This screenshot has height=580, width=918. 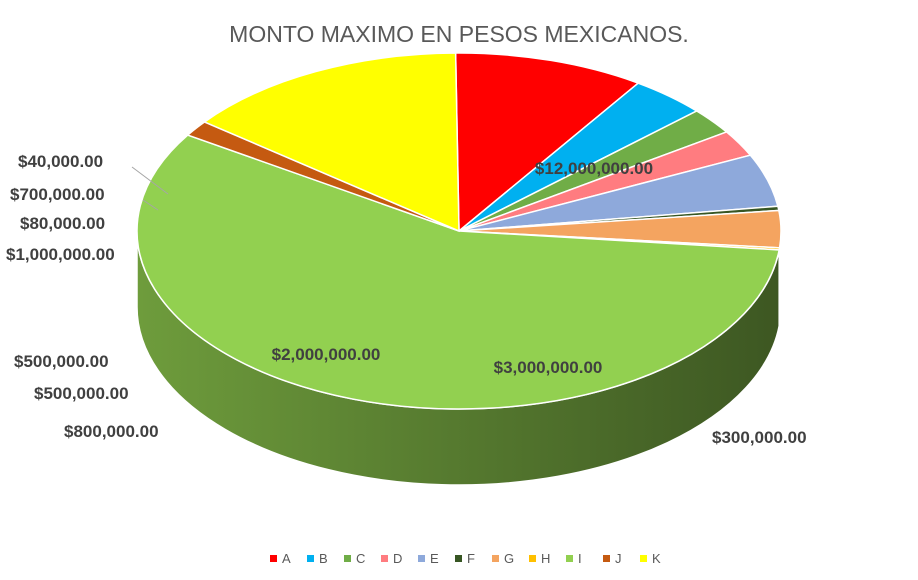 I want to click on data-label-i: $12,000,000.00, so click(x=594, y=168).